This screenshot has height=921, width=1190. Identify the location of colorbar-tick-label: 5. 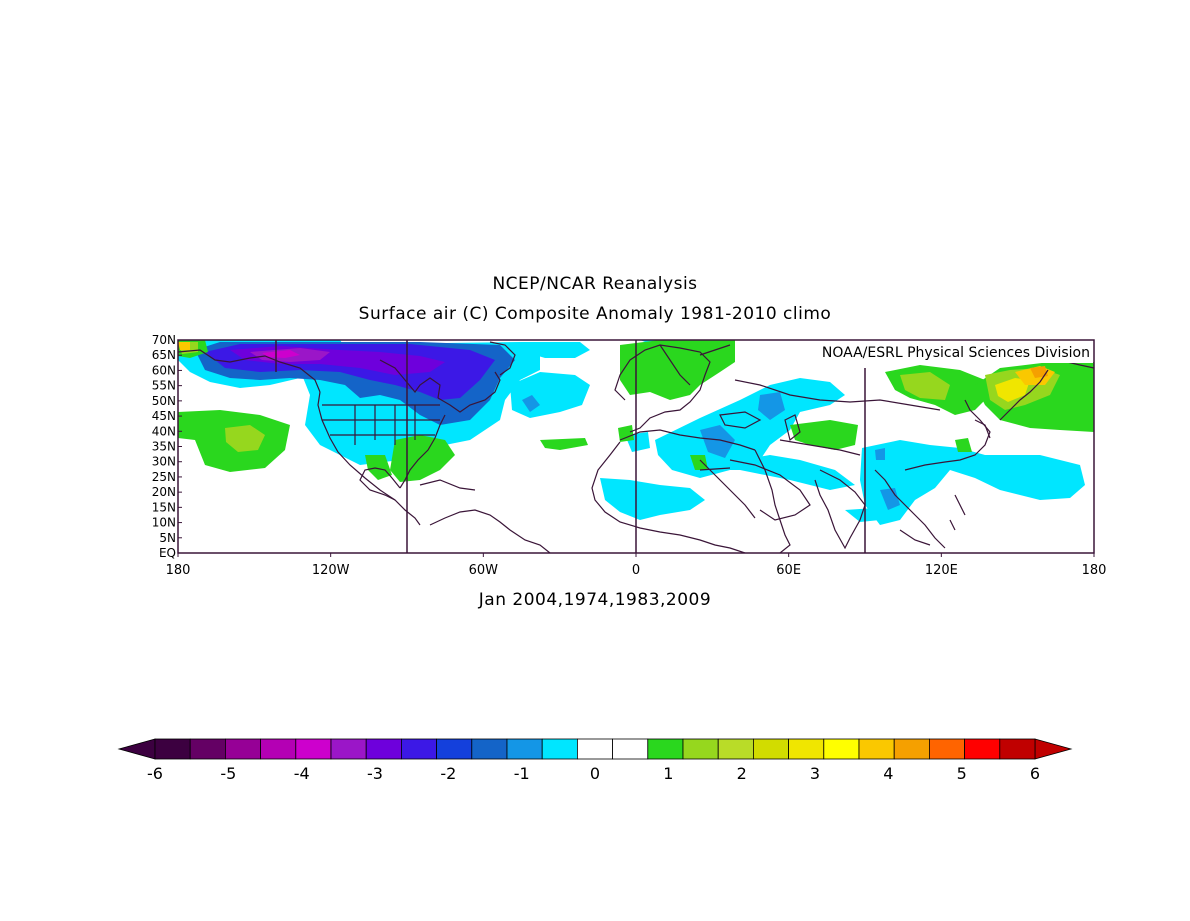
(962, 773).